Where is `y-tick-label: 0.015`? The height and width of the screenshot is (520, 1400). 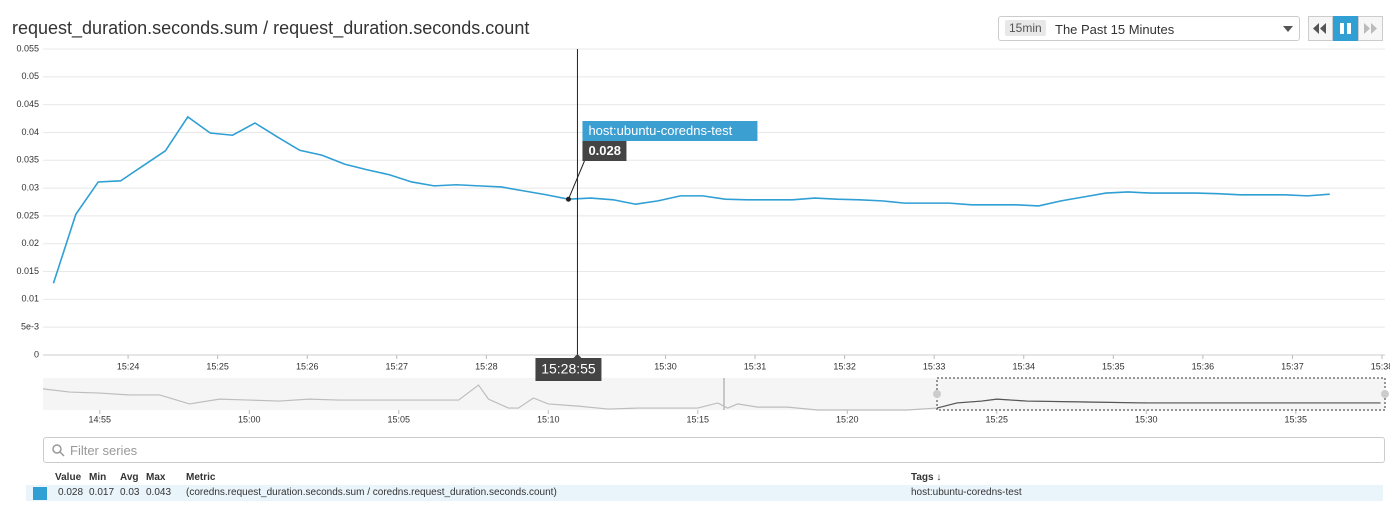 y-tick-label: 0.015 is located at coordinates (27, 271).